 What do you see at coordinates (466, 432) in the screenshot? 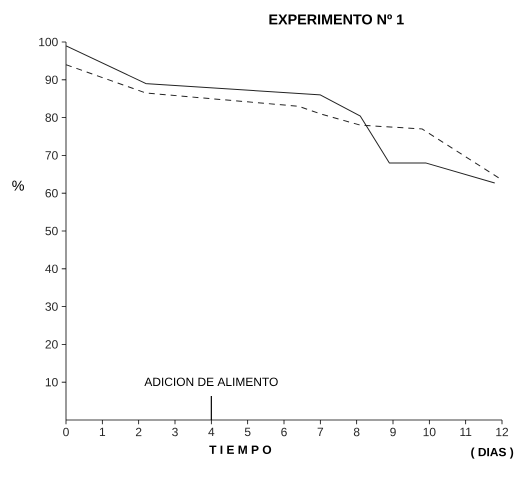
I see `x-tick-label: 11` at bounding box center [466, 432].